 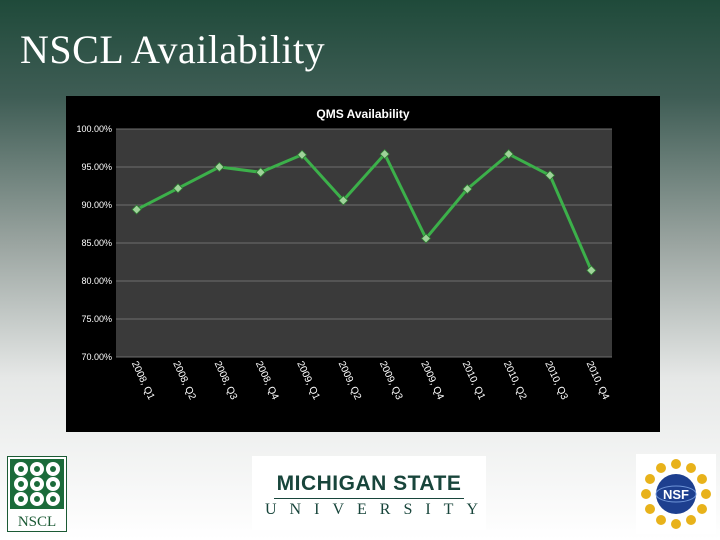 What do you see at coordinates (143, 381) in the screenshot?
I see `x-tick-label: 2008, Q1` at bounding box center [143, 381].